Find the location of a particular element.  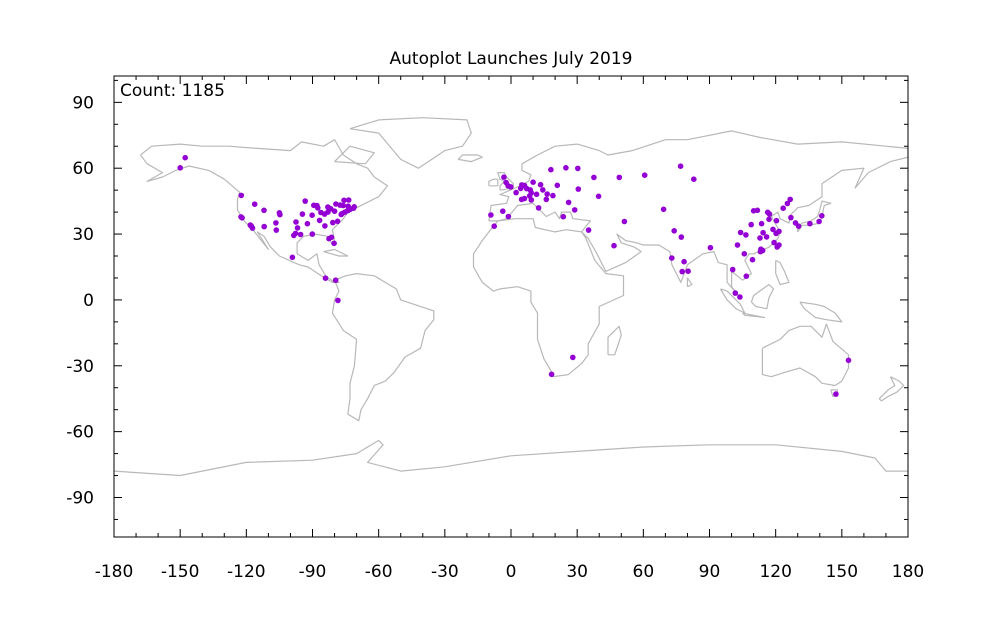

australia-outline is located at coordinates (805, 355).